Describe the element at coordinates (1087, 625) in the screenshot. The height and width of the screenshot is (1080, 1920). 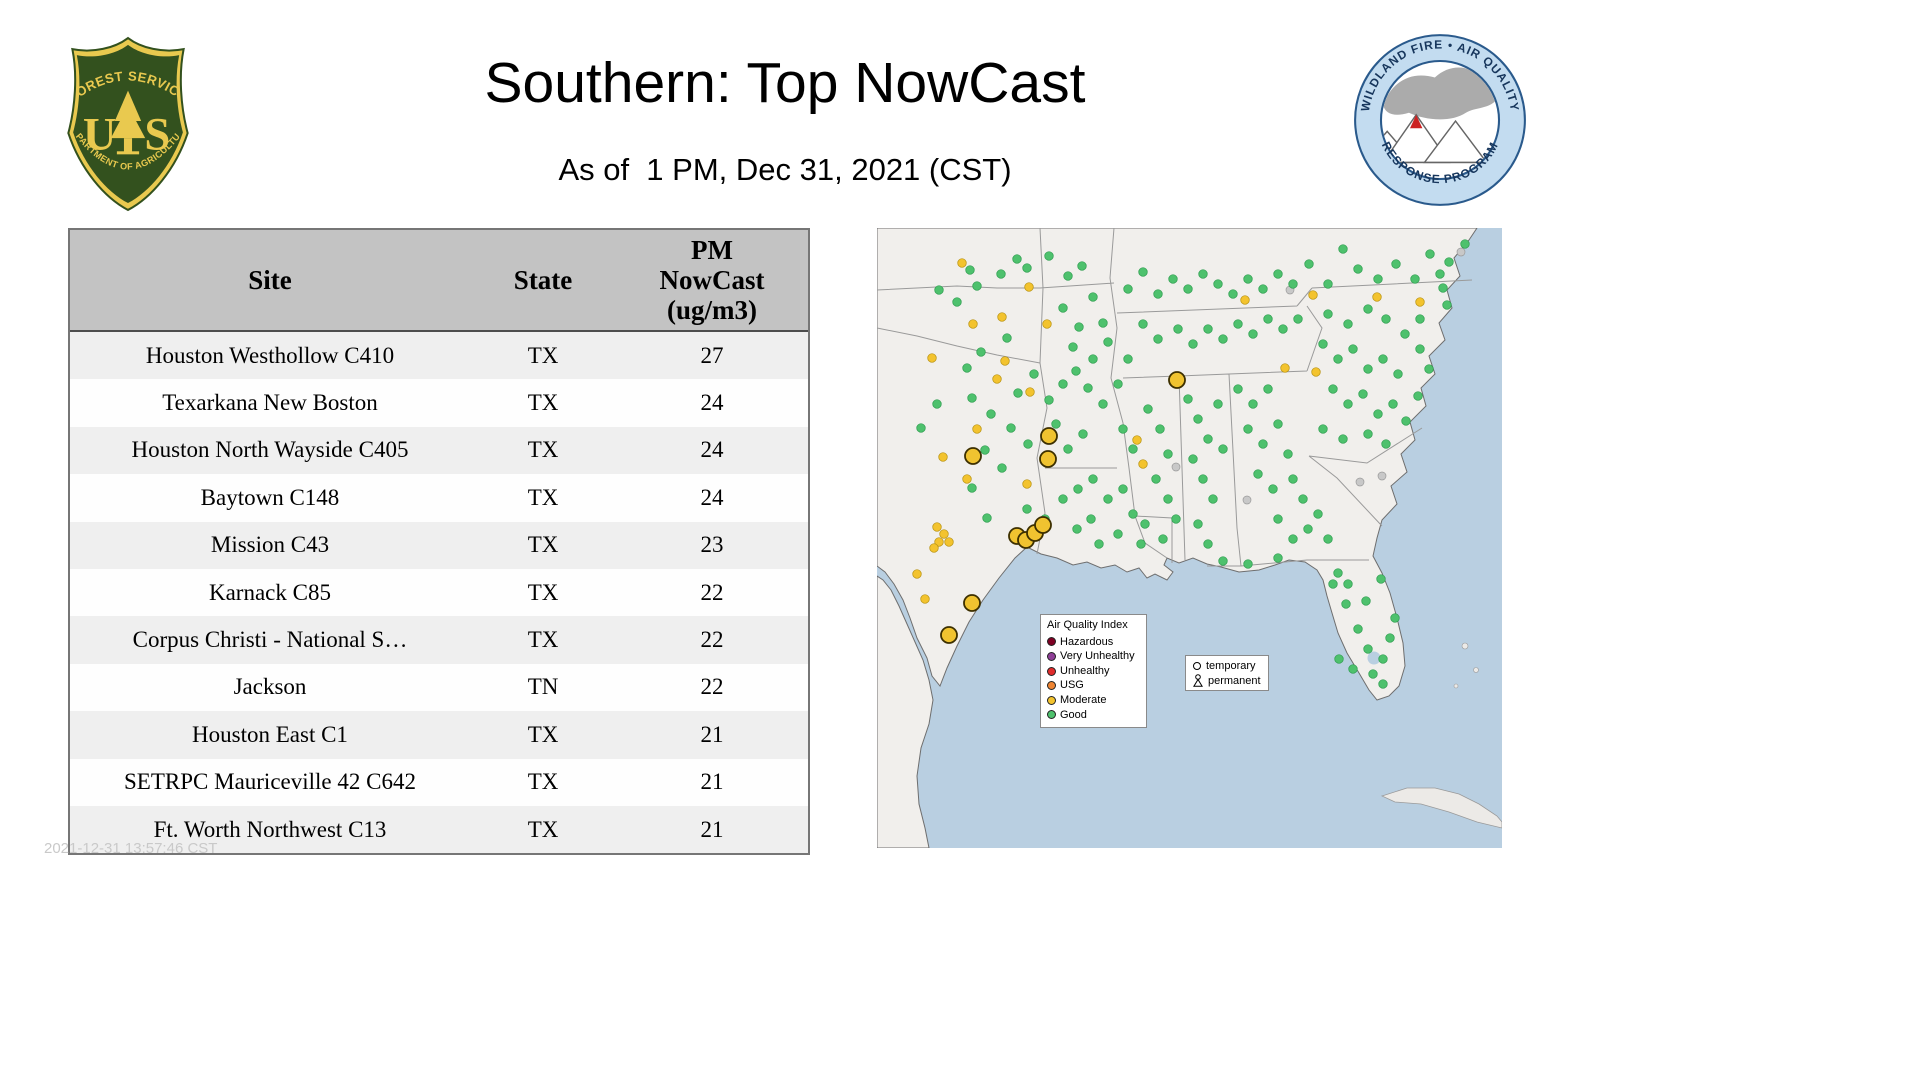
I see `aqi-legend-title: Air Quality Index` at that location.